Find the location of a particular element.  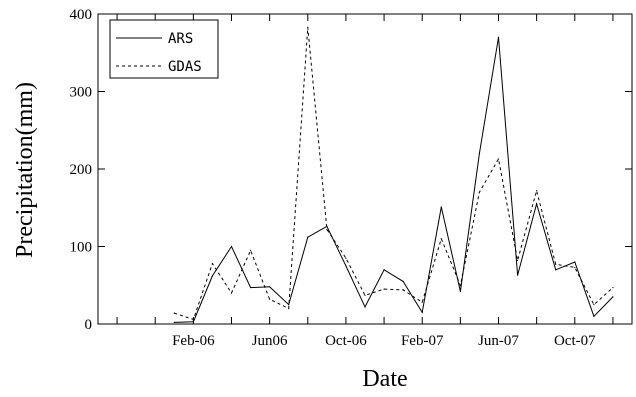

x-axis-title: Date is located at coordinates (384, 379).